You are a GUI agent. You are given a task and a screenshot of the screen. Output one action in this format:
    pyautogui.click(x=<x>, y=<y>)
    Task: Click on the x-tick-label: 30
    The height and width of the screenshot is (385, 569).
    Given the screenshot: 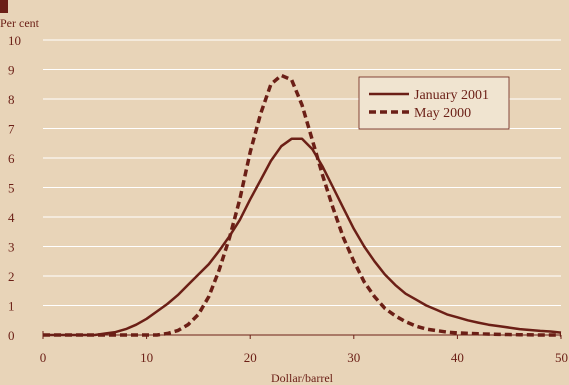 What is the action you would take?
    pyautogui.click(x=353, y=357)
    